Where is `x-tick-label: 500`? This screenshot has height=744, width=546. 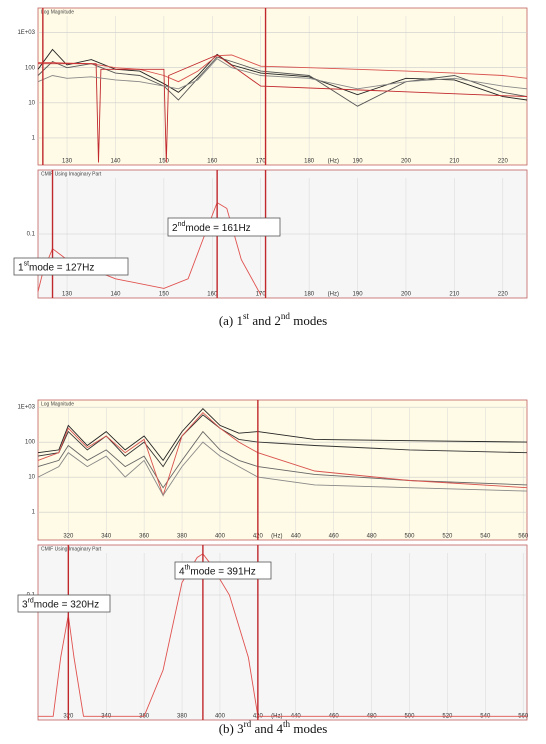 x-tick-label: 500 is located at coordinates (409, 537).